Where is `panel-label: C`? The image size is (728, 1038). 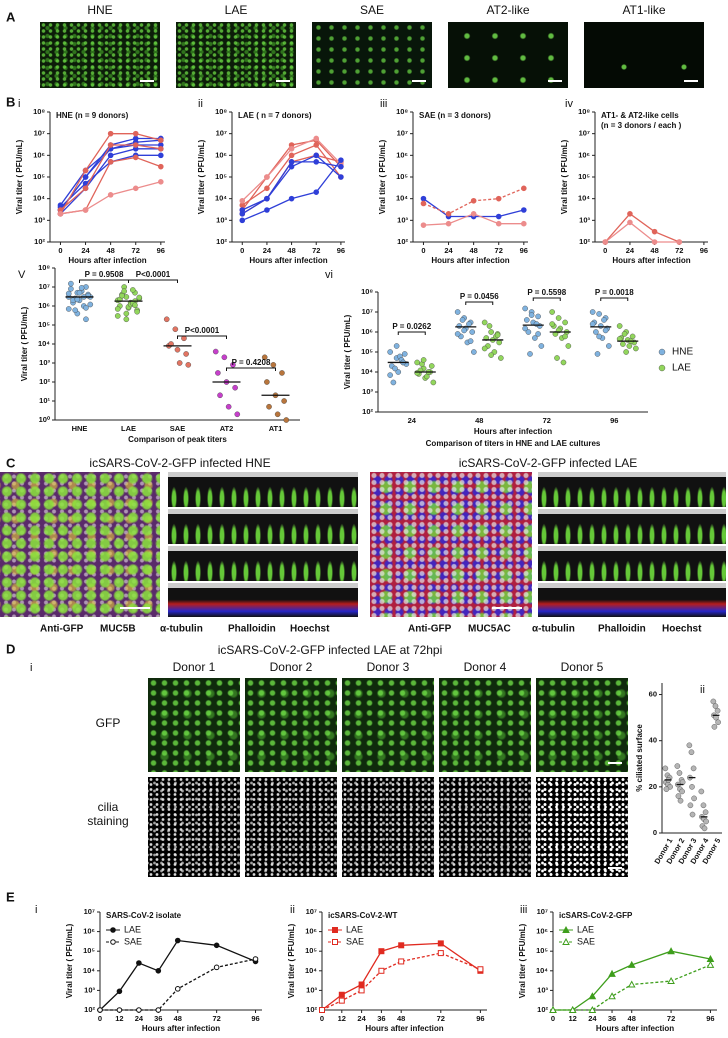
panel-label: C is located at coordinates (11, 462).